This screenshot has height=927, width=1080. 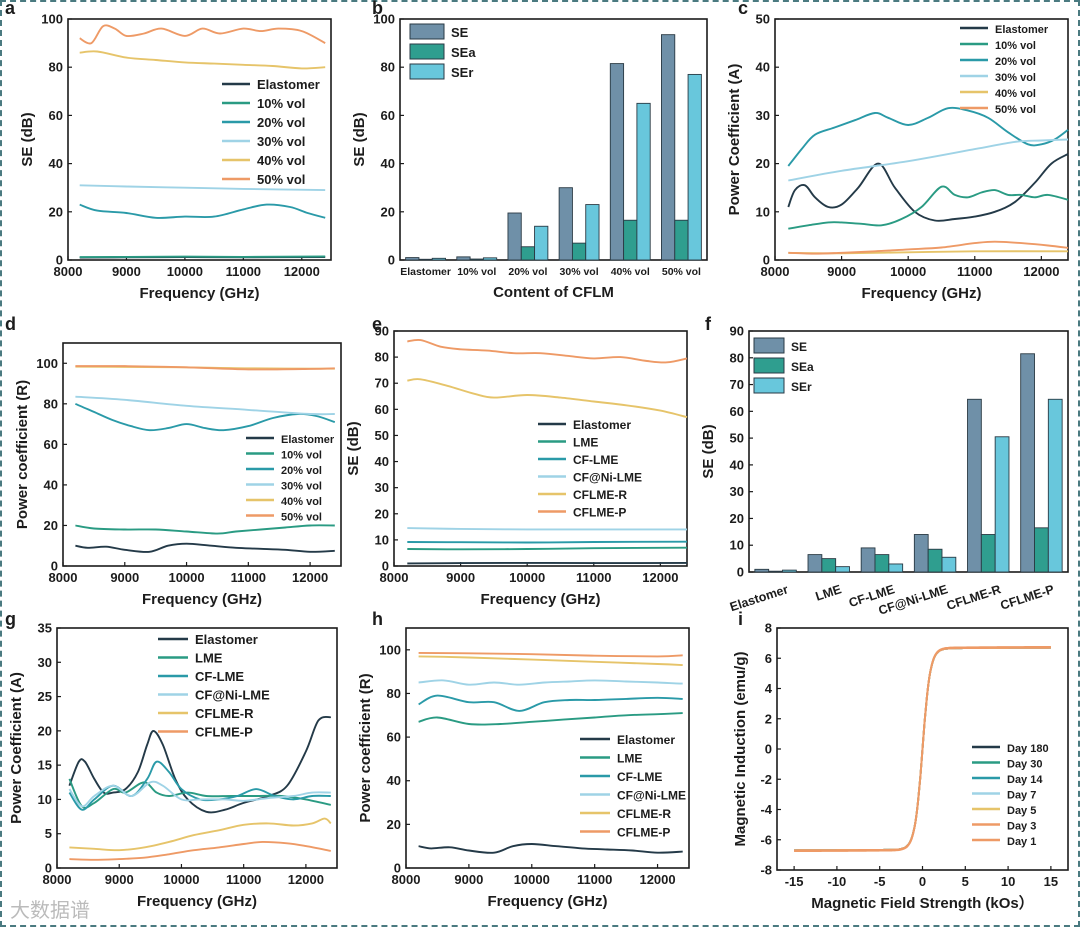 I want to click on panel-label: b, so click(x=377, y=9).